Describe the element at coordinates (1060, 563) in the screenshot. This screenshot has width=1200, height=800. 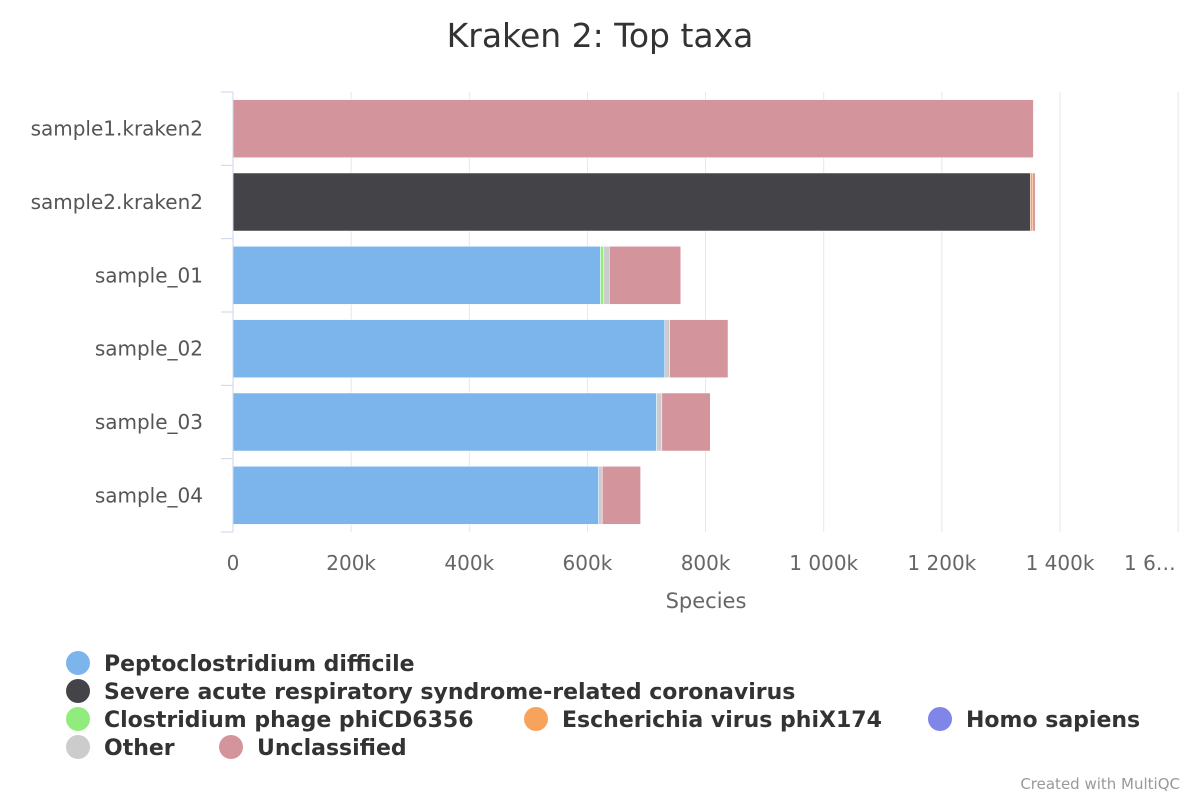
I see `x-tick-label: 1 400k` at that location.